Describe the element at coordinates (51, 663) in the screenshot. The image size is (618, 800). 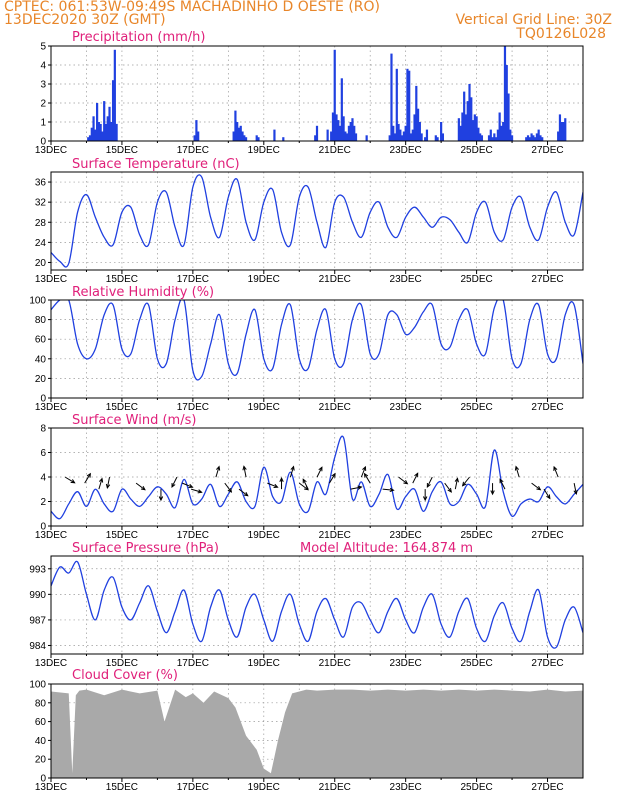
I see `pressure-xtick-label: 13DEC` at that location.